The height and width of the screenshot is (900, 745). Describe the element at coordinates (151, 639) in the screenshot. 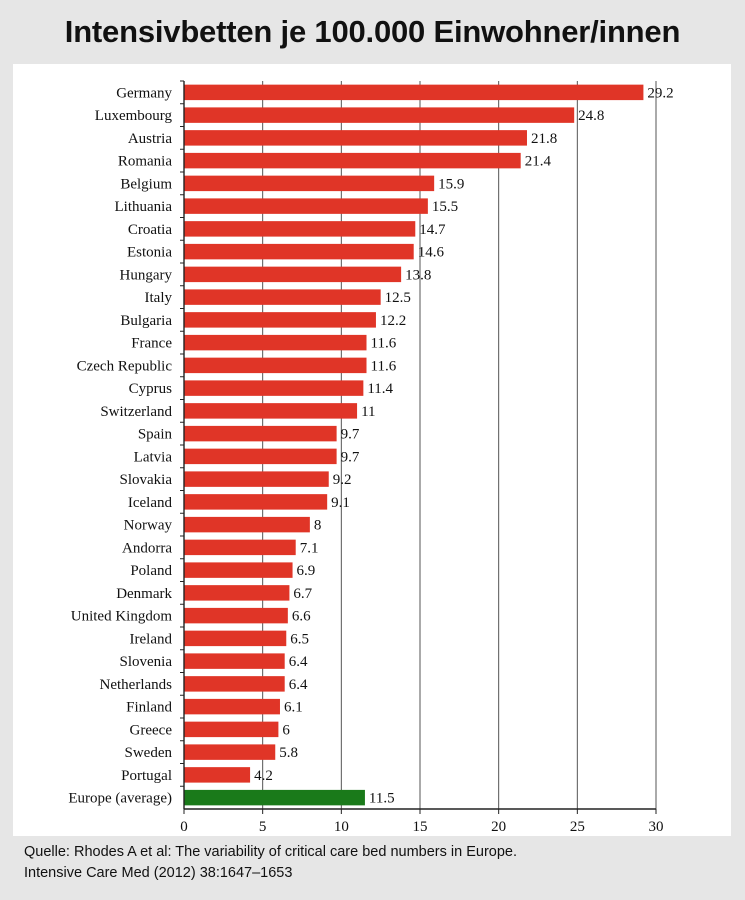

I see `category-label-24: Ireland` at that location.